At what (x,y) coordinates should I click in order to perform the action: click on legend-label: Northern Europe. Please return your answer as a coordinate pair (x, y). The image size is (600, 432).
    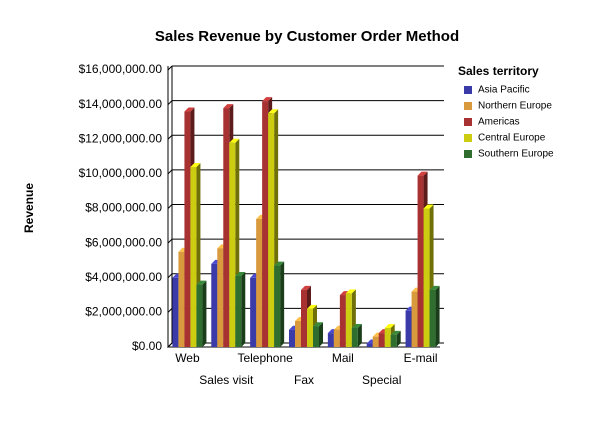
    Looking at the image, I should click on (515, 106).